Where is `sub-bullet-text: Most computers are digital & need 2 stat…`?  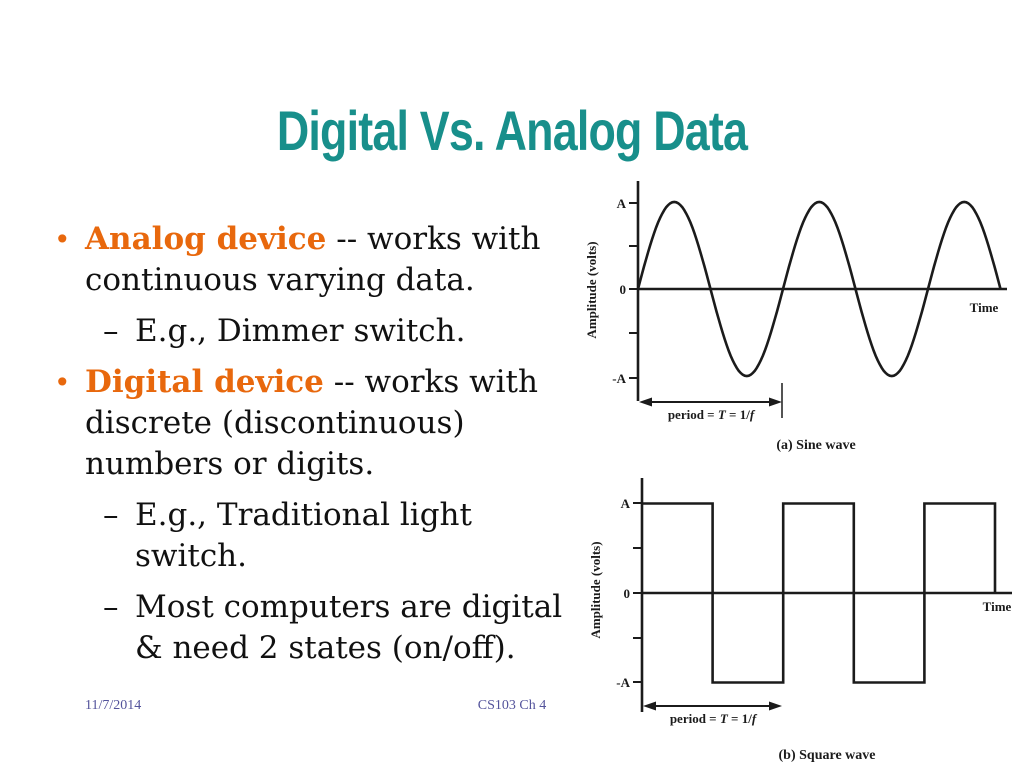
sub-bullet-text: Most computers are digital & need 2 stat… is located at coordinates (349, 627).